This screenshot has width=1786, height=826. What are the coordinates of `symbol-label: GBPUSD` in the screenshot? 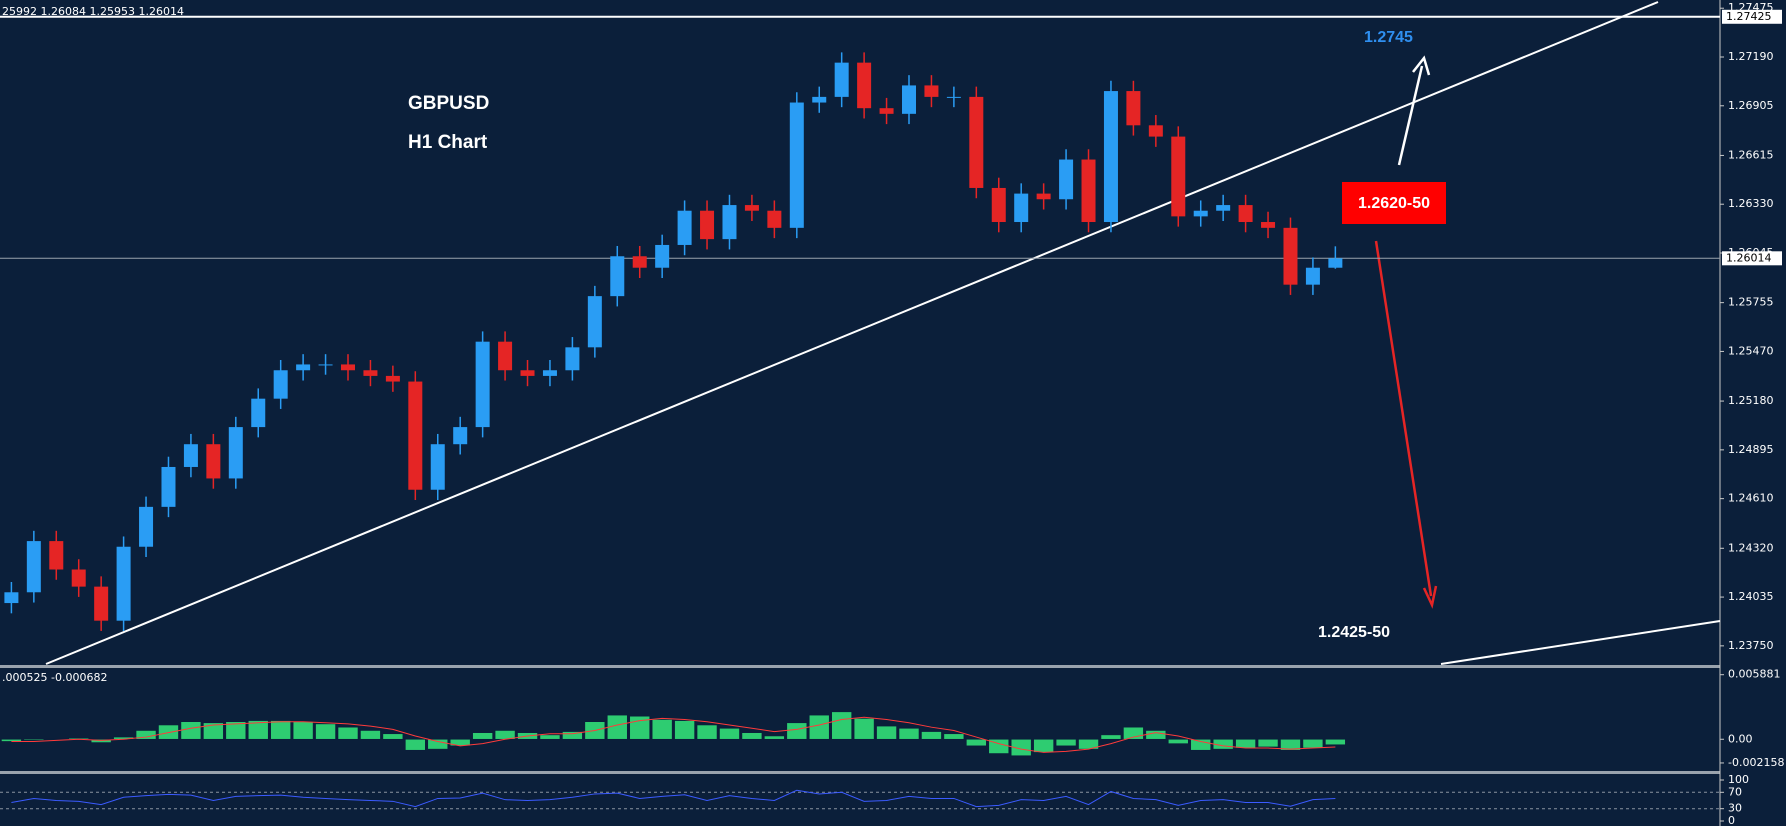 It's located at (448, 103).